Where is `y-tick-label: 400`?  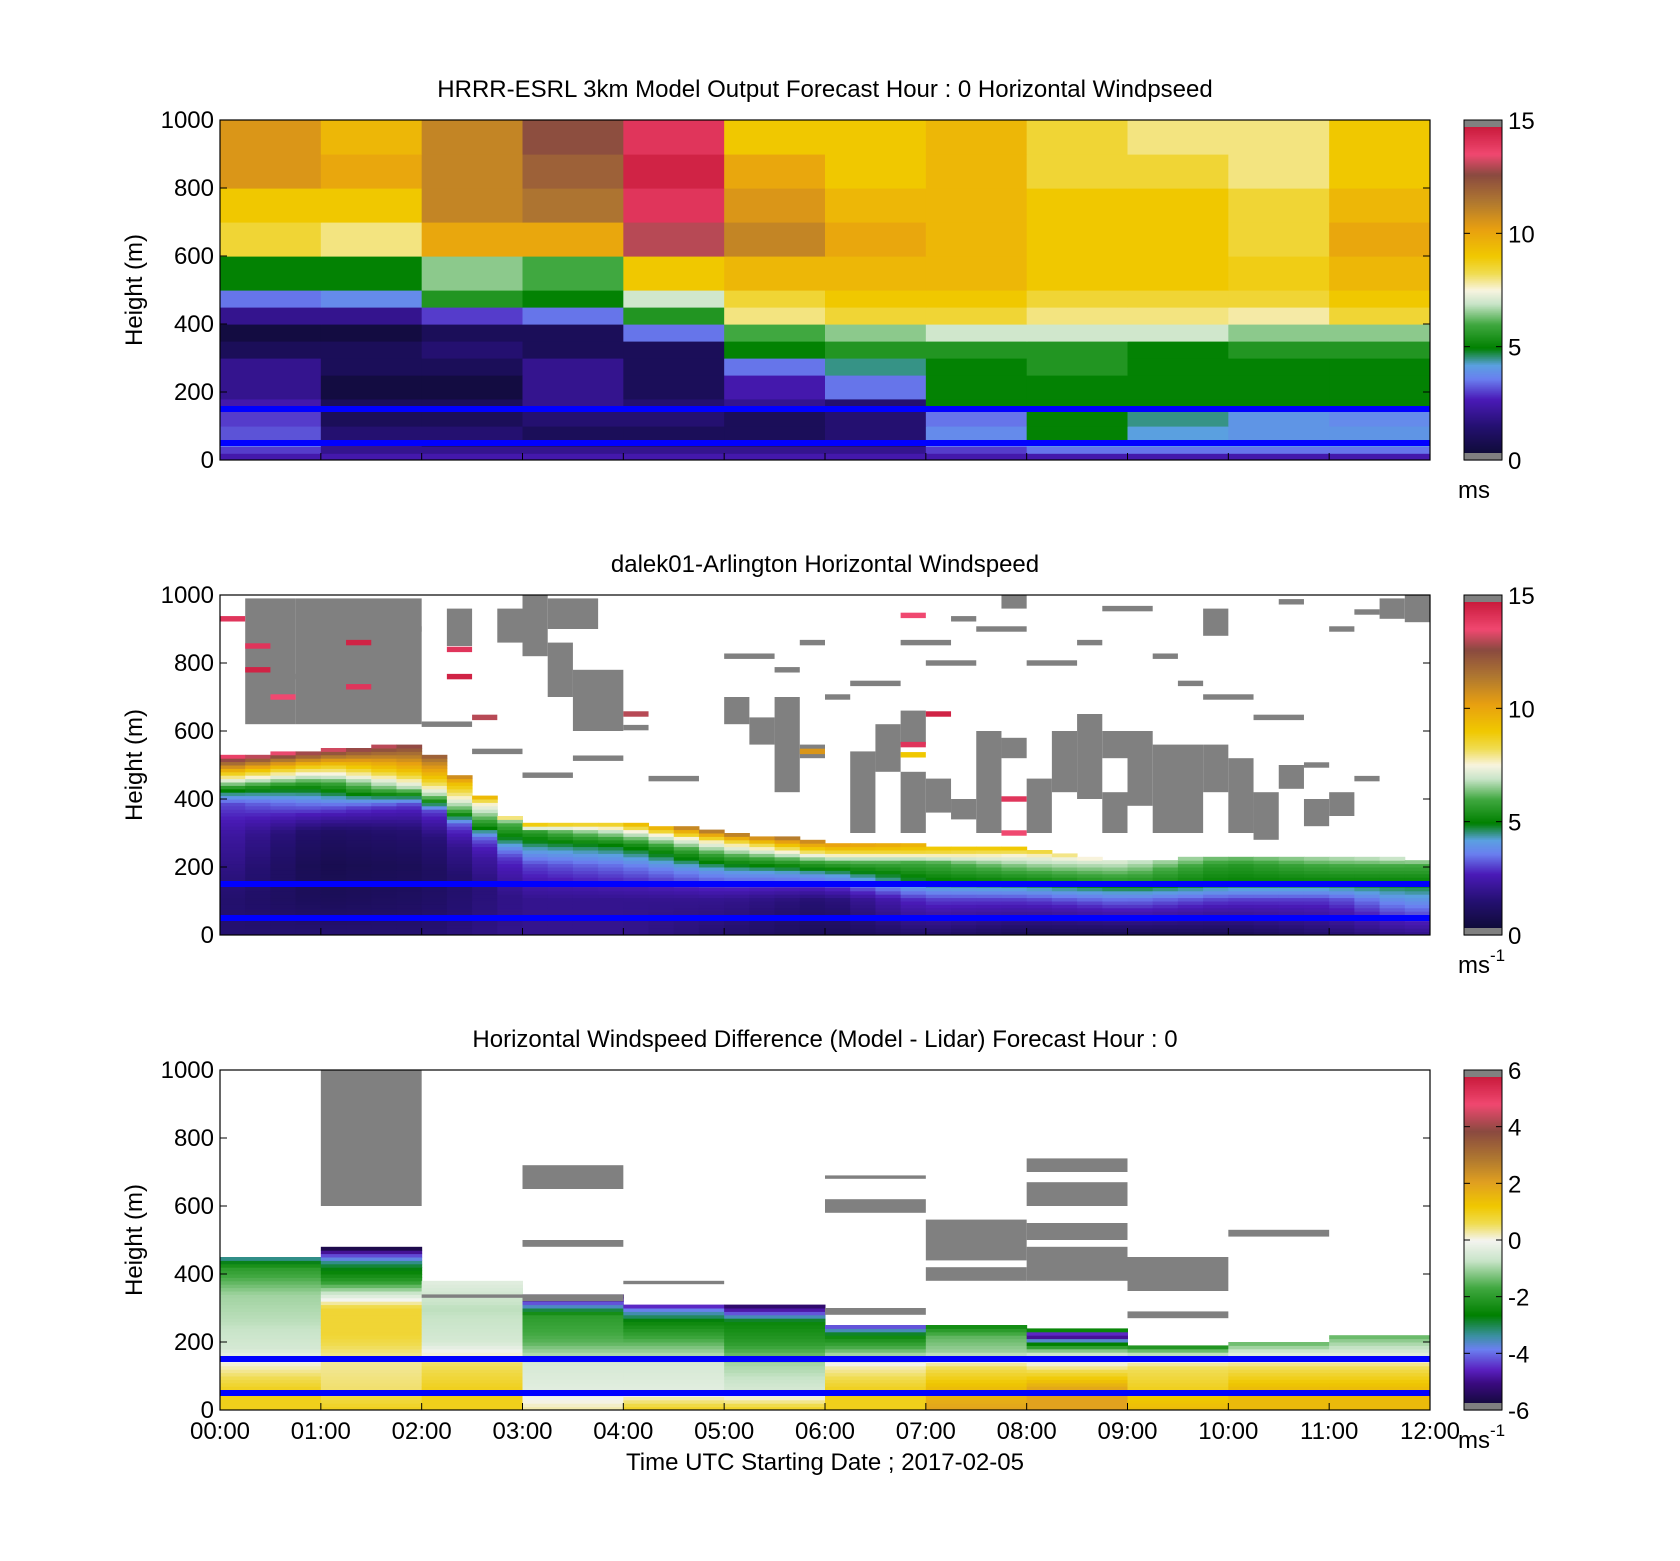 y-tick-label: 400 is located at coordinates (194, 324).